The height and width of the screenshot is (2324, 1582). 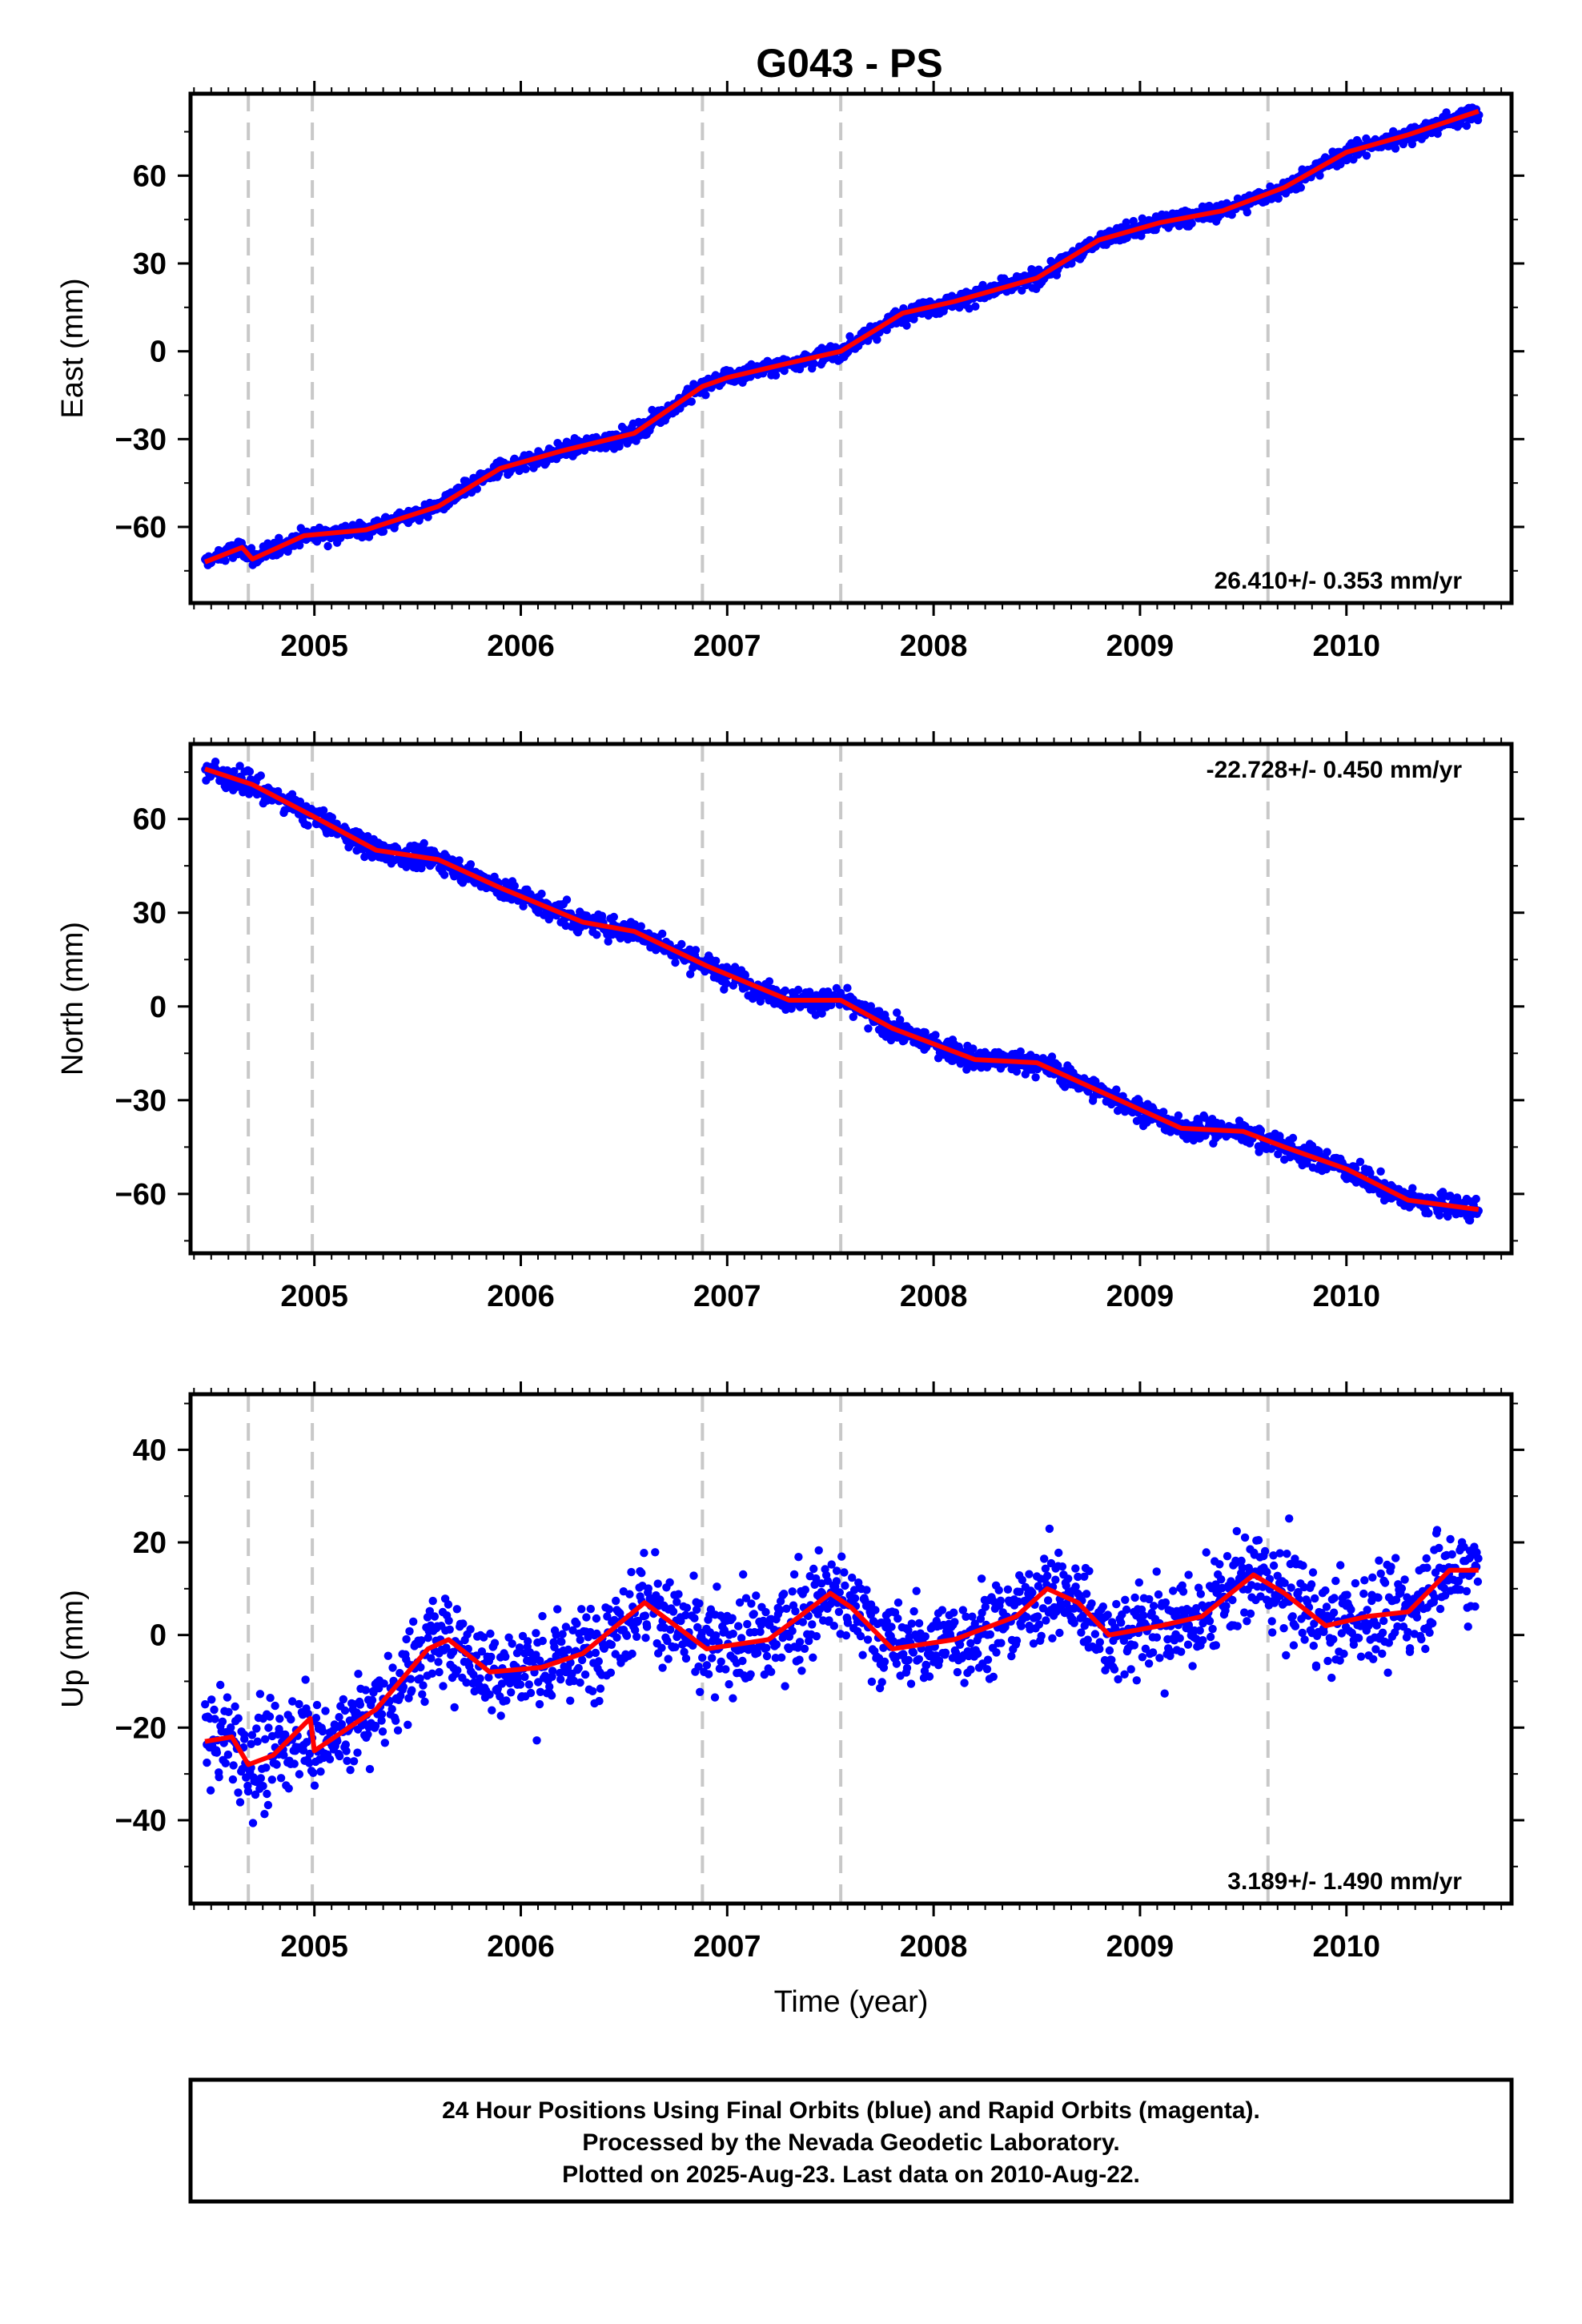 What do you see at coordinates (1346, 646) in the screenshot?
I see `x-tick-label: 2010` at bounding box center [1346, 646].